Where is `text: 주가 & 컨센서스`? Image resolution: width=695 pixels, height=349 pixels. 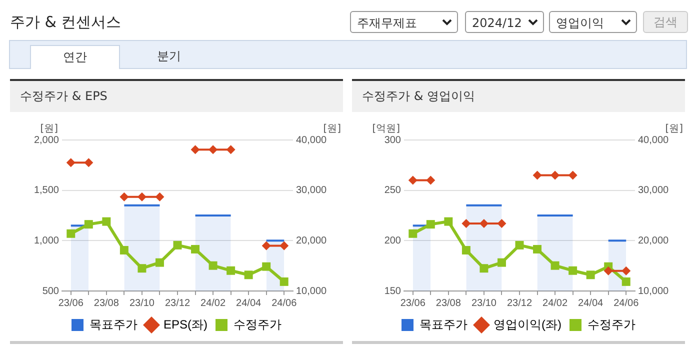
text: 주가 & 컨센서스 is located at coordinates (66, 22).